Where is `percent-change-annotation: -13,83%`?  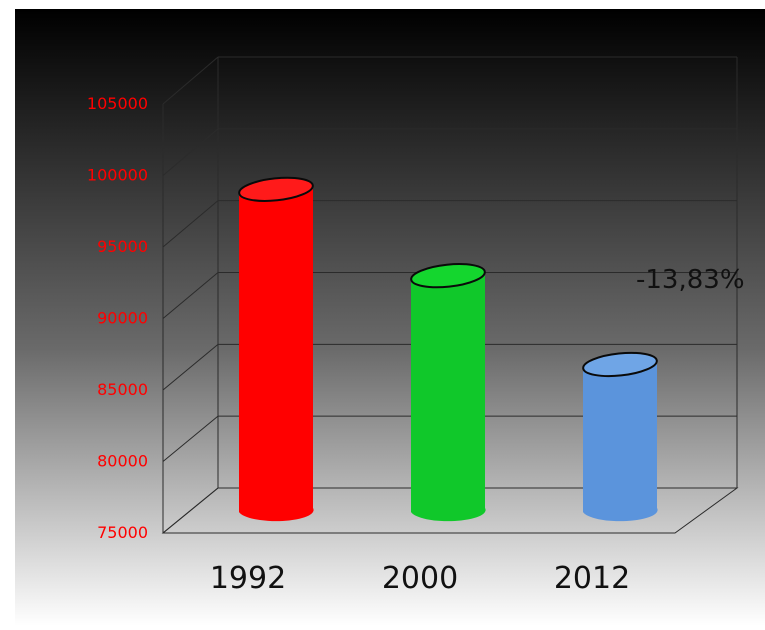 percent-change-annotation: -13,83% is located at coordinates (690, 280).